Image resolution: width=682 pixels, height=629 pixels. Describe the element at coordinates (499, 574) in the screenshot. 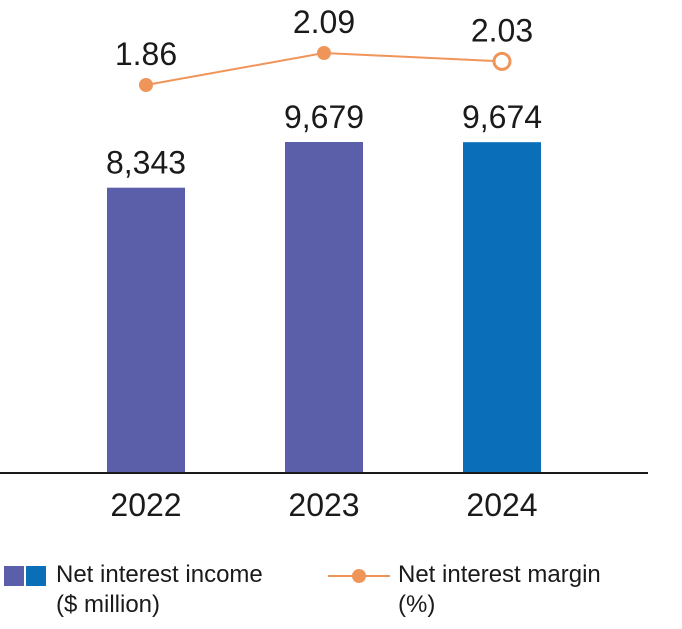

I see `legend-label-margin-line1: Net interest margin` at that location.